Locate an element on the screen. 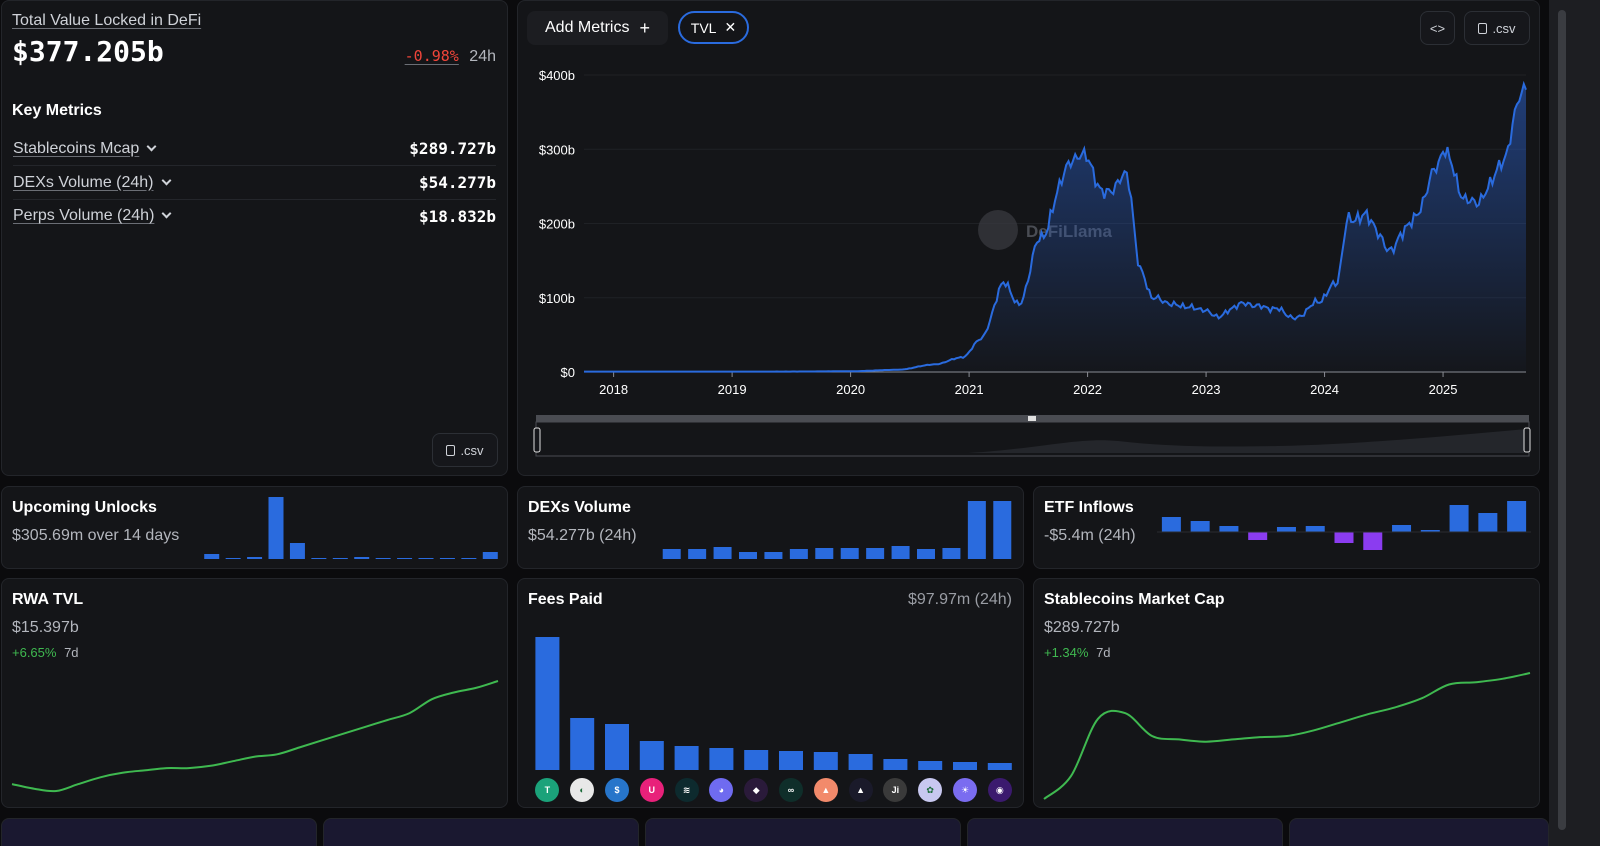 The width and height of the screenshot is (1600, 846). pump-icon: ◆ is located at coordinates (756, 790).